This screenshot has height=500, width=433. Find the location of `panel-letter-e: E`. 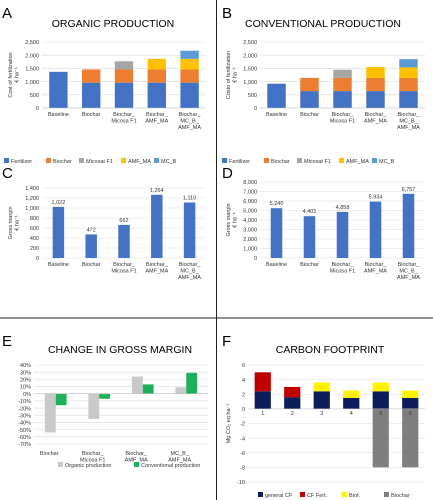

panel-letter-e: E is located at coordinates (7, 341).